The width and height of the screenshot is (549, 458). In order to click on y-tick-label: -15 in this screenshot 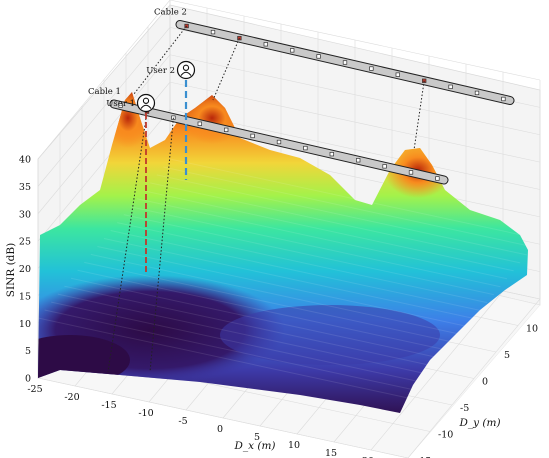, I will do `click(423, 457)`.